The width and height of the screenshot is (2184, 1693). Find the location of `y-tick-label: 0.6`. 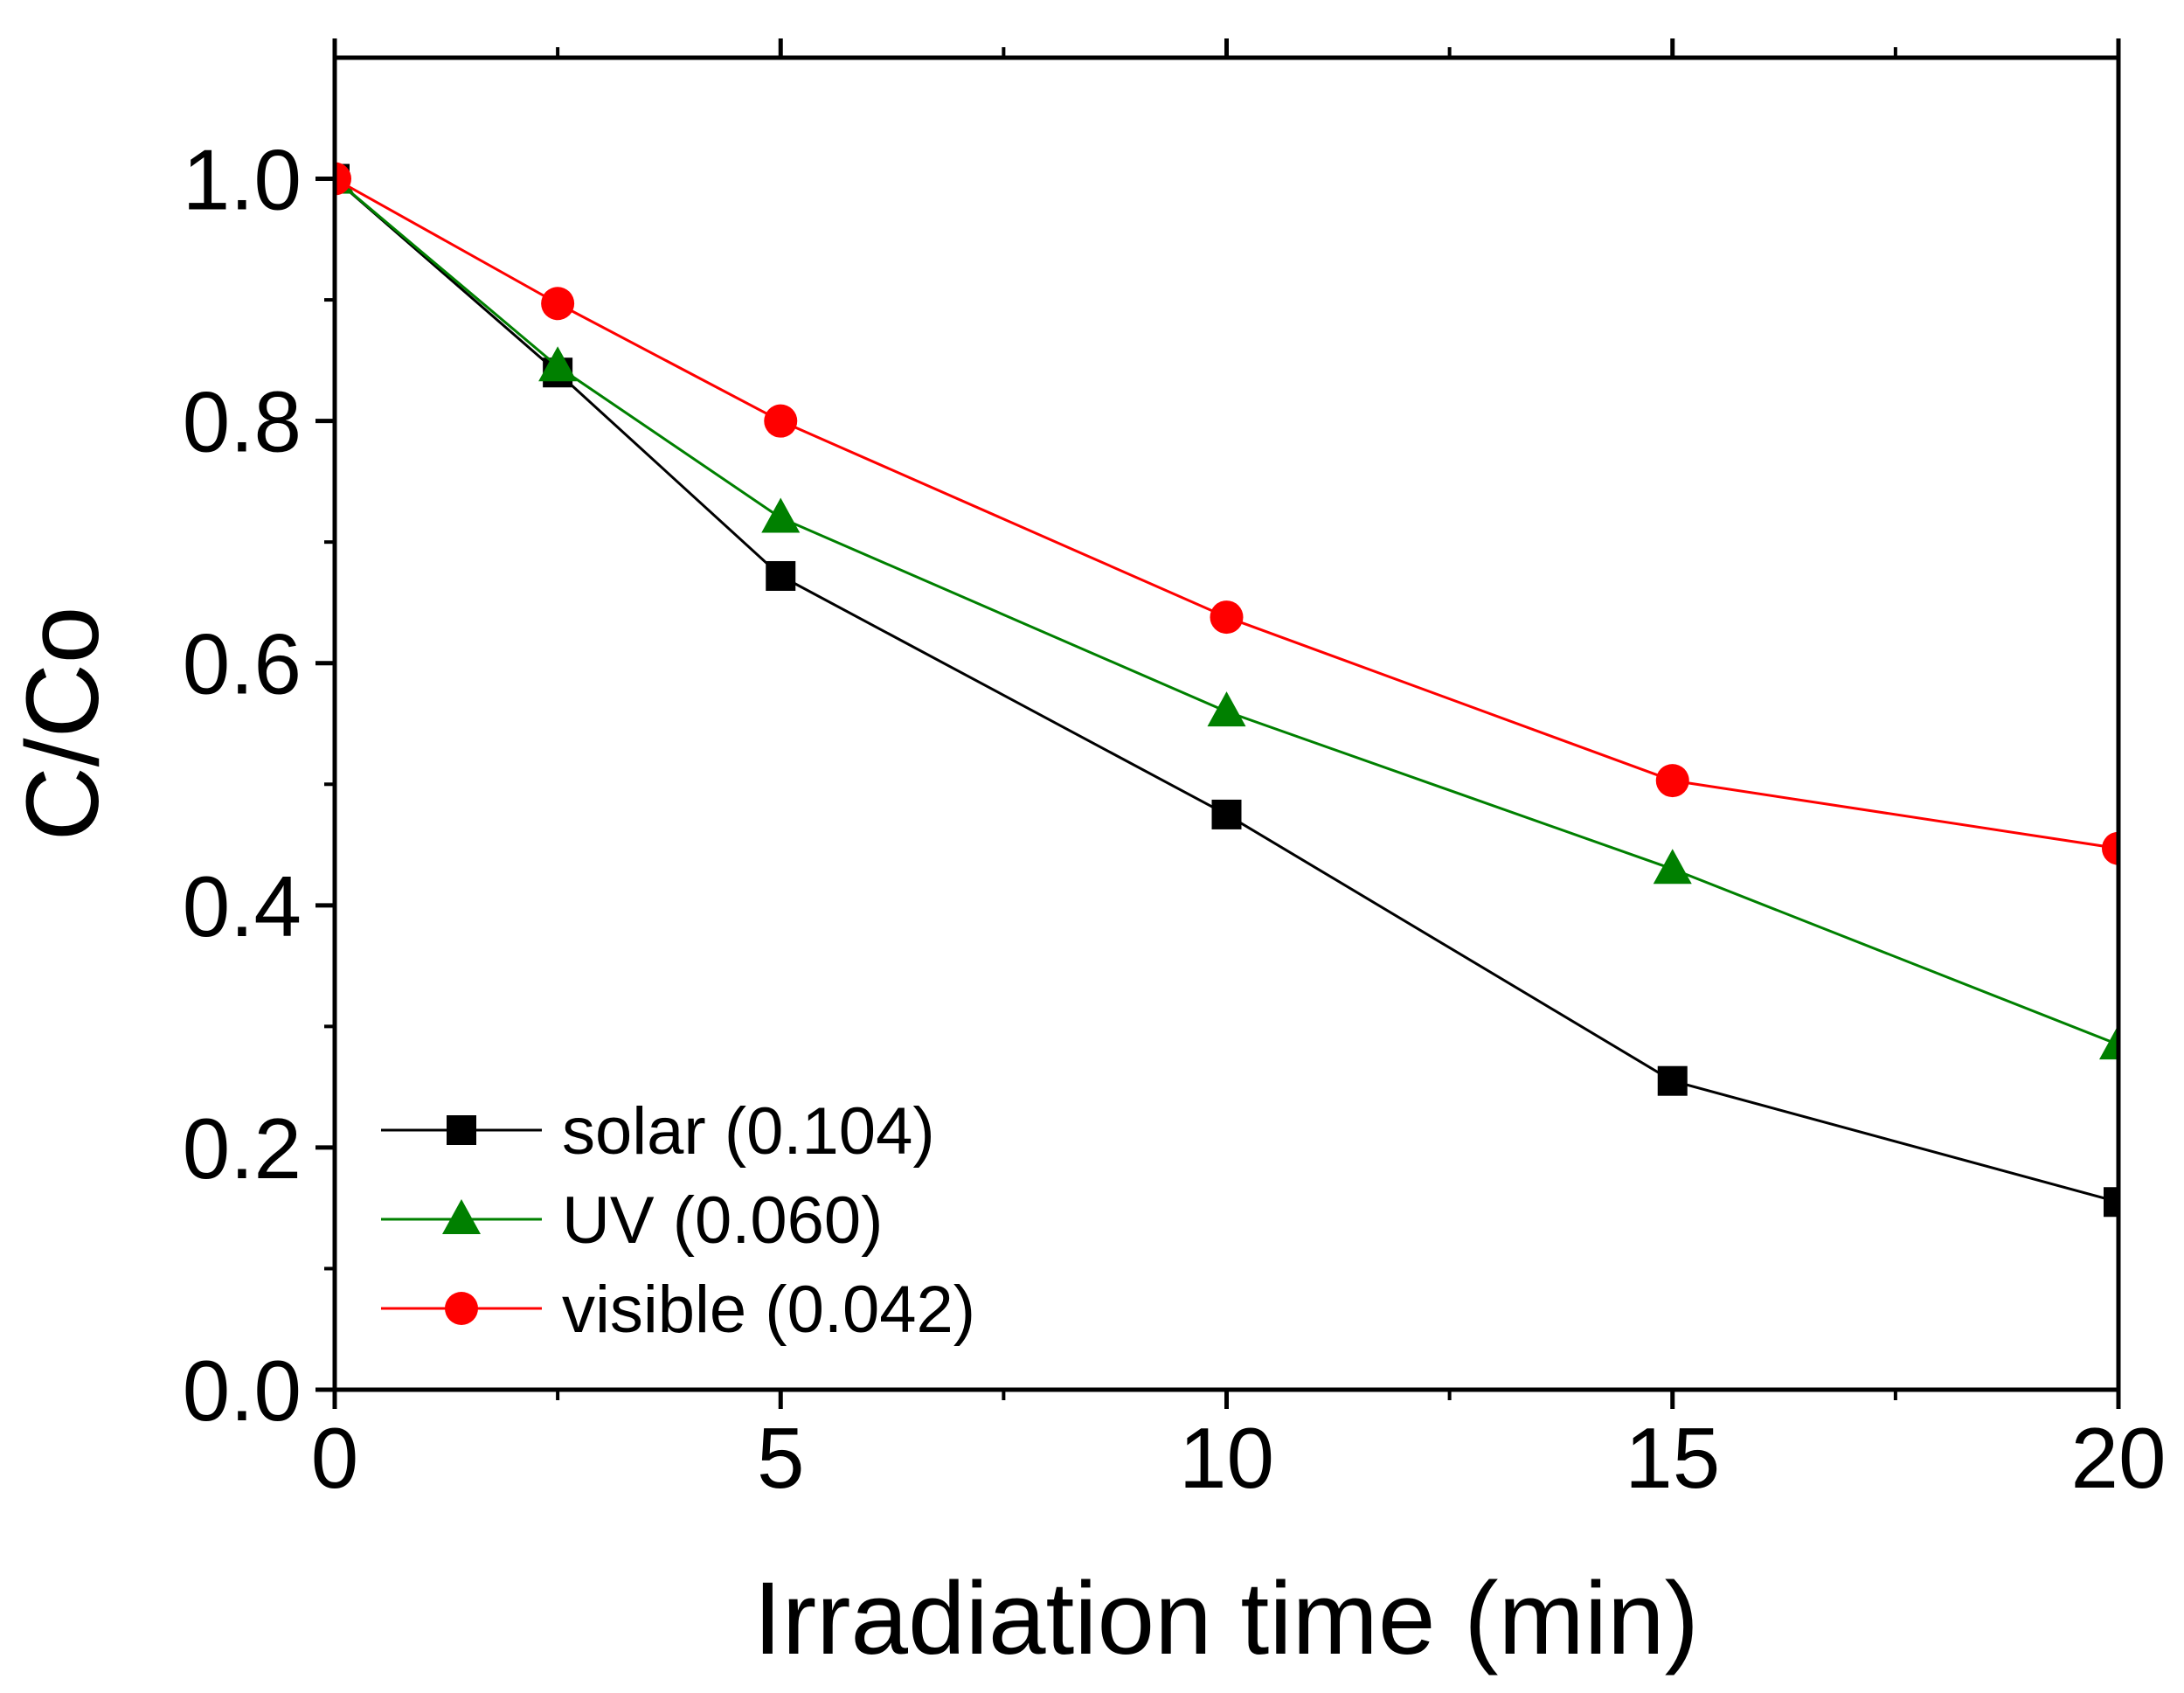

y-tick-label: 0.6 is located at coordinates (242, 664).